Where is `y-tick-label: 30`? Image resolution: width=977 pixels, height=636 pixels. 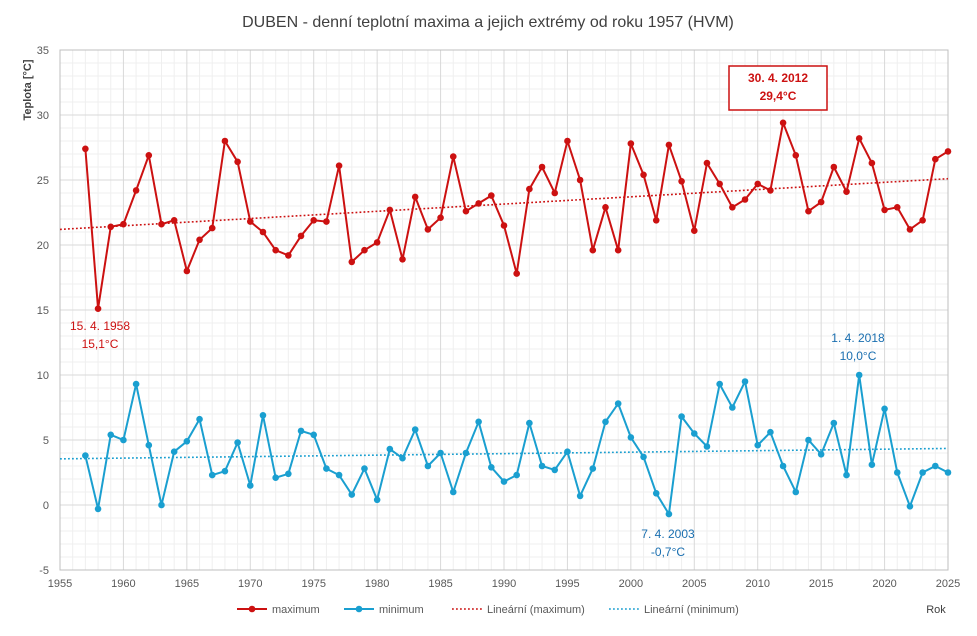 y-tick-label: 30 is located at coordinates (43, 116).